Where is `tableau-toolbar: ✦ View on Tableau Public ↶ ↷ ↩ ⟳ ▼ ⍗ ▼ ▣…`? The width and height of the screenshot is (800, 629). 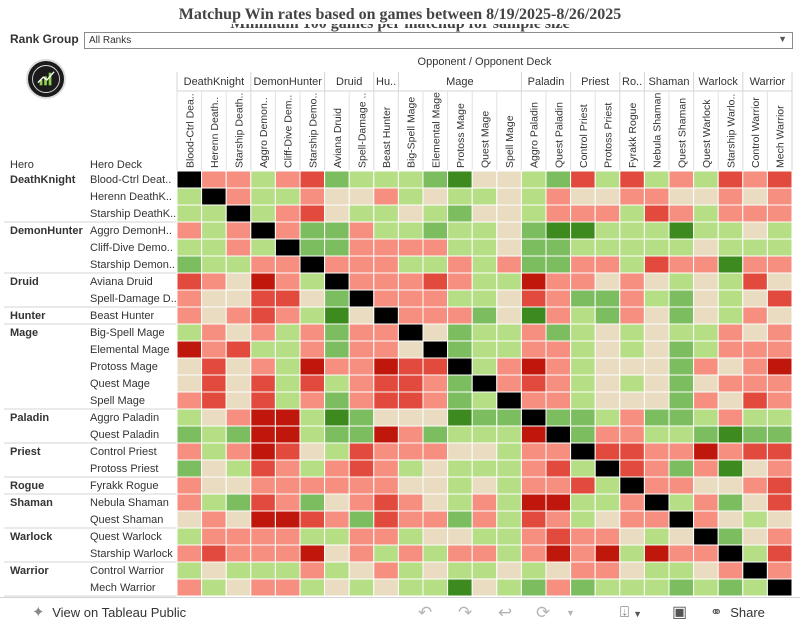 tableau-toolbar: ✦ View on Tableau Public ↶ ↷ ↩ ⟳ ▼ ⍗ ▼ ▣… is located at coordinates (400, 612).